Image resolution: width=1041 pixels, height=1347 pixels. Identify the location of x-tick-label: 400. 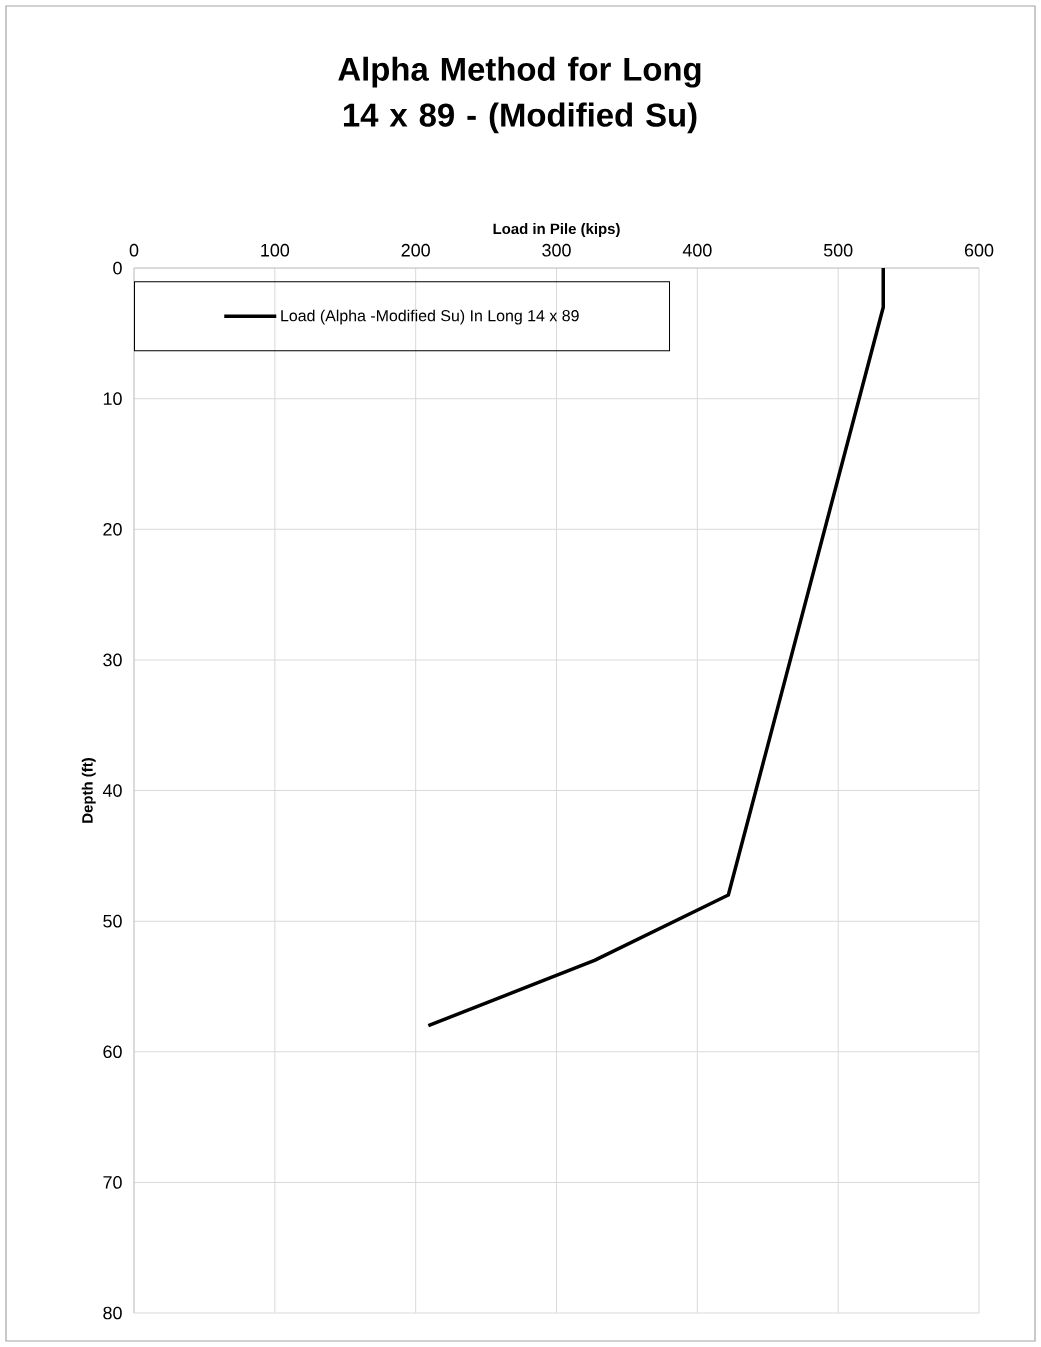
(697, 250).